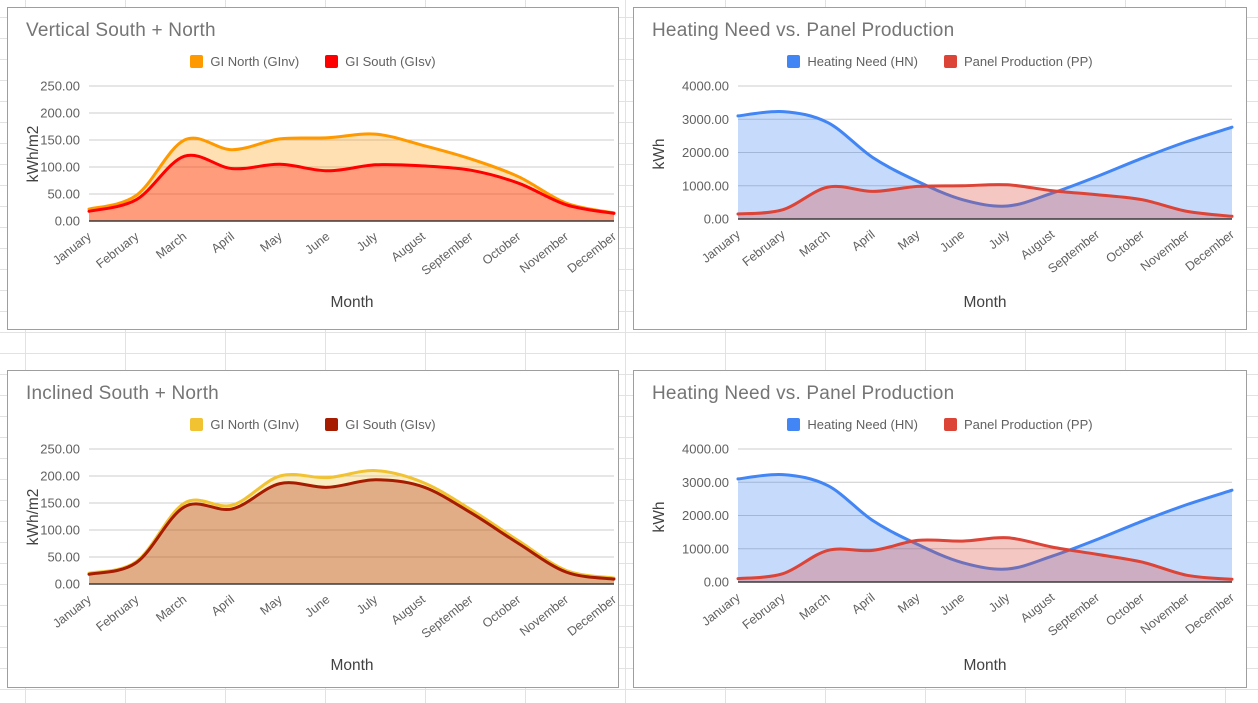 This screenshot has width=1258, height=703. Describe the element at coordinates (447, 616) in the screenshot. I see `x-tick-label: September` at that location.